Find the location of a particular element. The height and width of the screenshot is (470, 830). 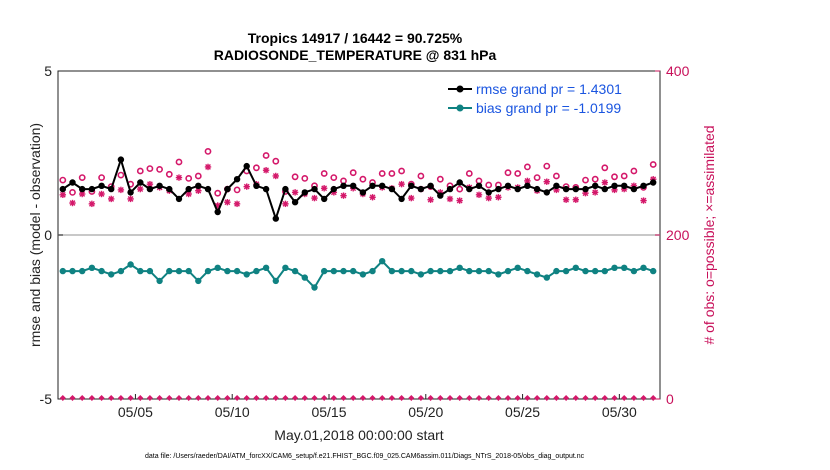

x-tick-label: 05/20 is located at coordinates (425, 412).